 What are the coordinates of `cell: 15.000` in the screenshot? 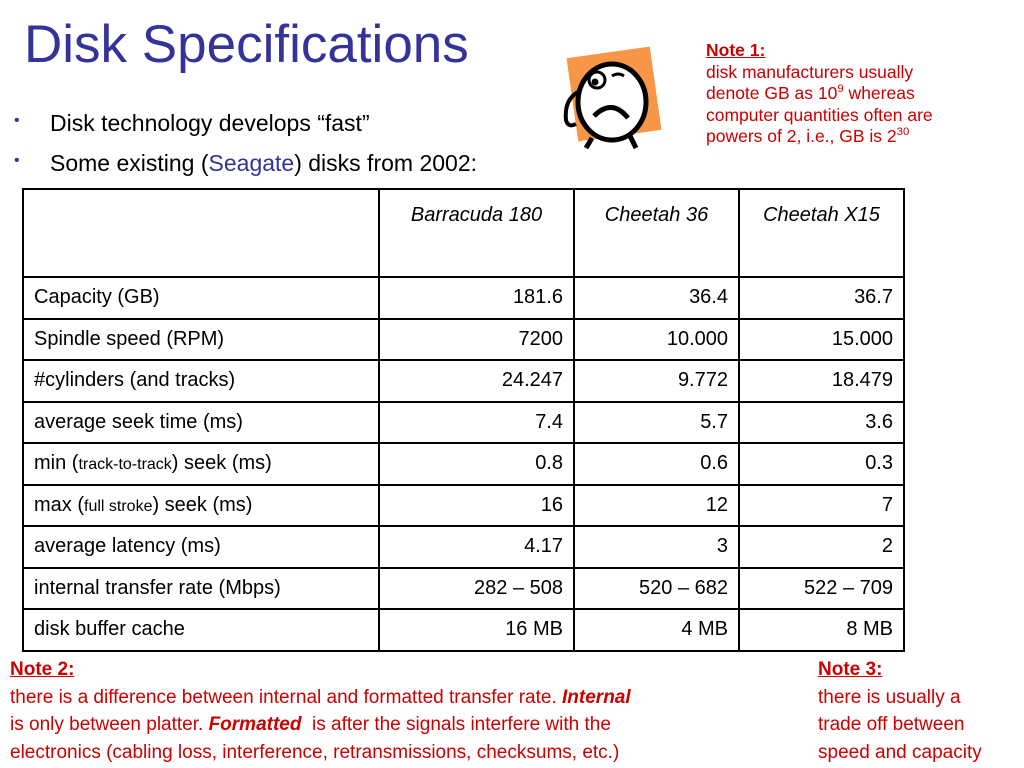 It's located at (821, 339).